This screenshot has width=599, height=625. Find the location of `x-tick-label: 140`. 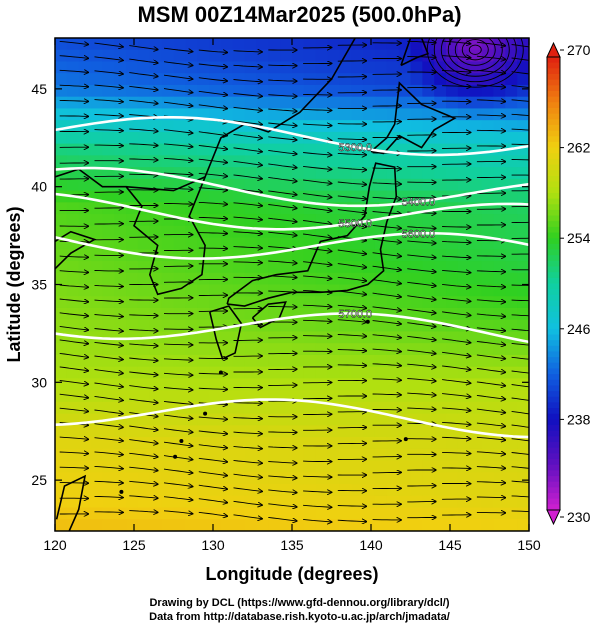

x-tick-label: 140 is located at coordinates (371, 545).